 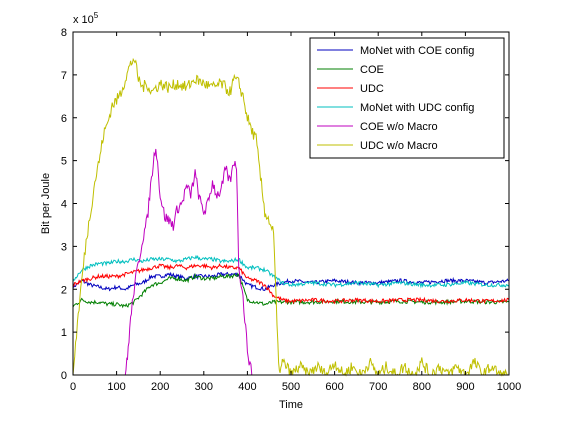 What do you see at coordinates (422, 387) in the screenshot?
I see `x-tick-label: 800` at bounding box center [422, 387].